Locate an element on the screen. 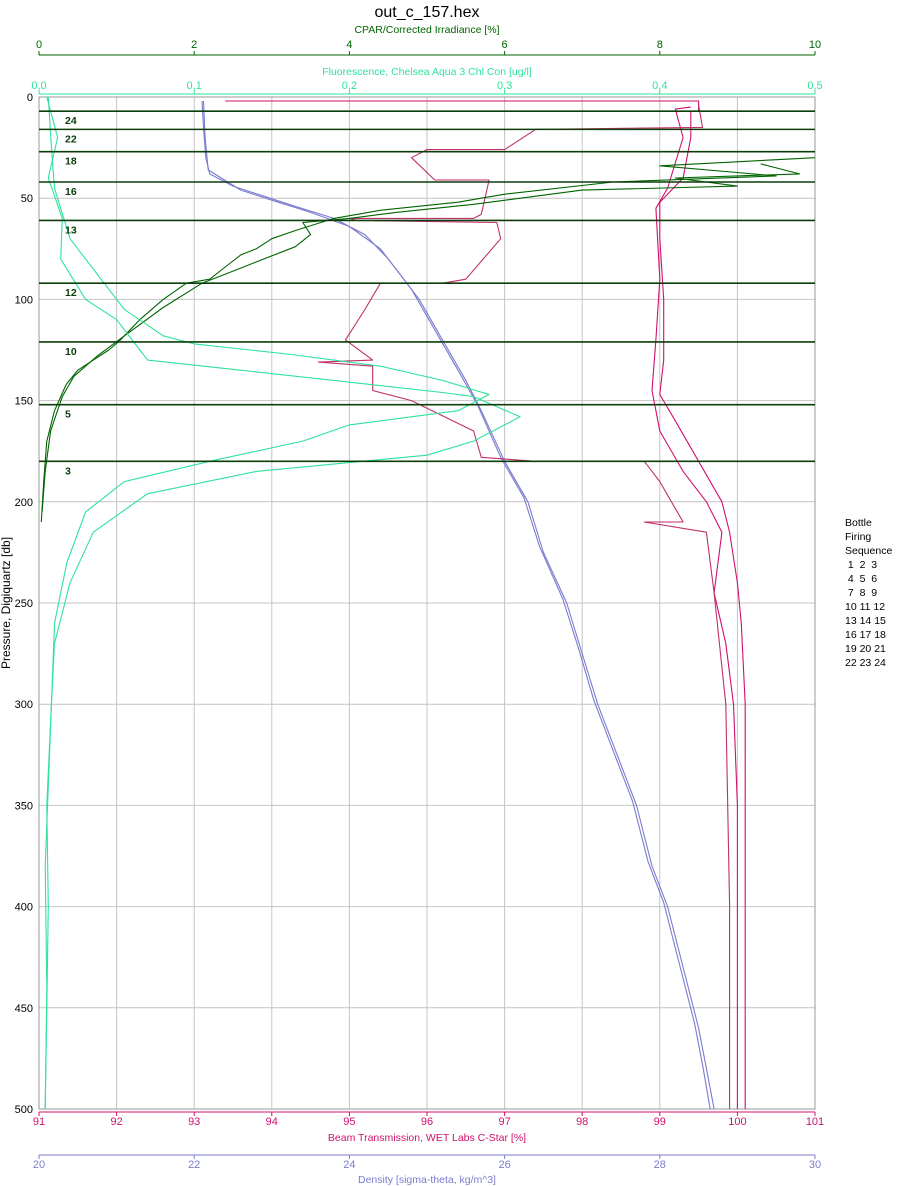 This screenshot has width=921, height=1186. x-tick-label-fluor: 0,1 is located at coordinates (194, 86).